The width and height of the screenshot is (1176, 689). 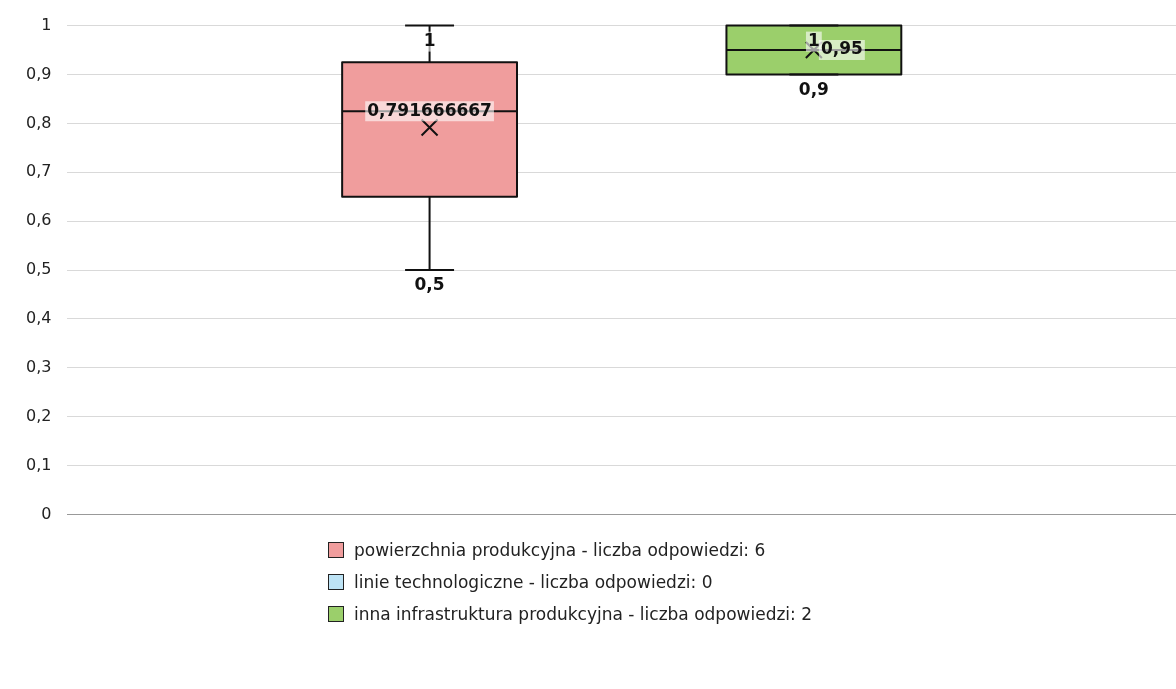 I want to click on y-tick-label: 0,3, so click(x=38, y=366).